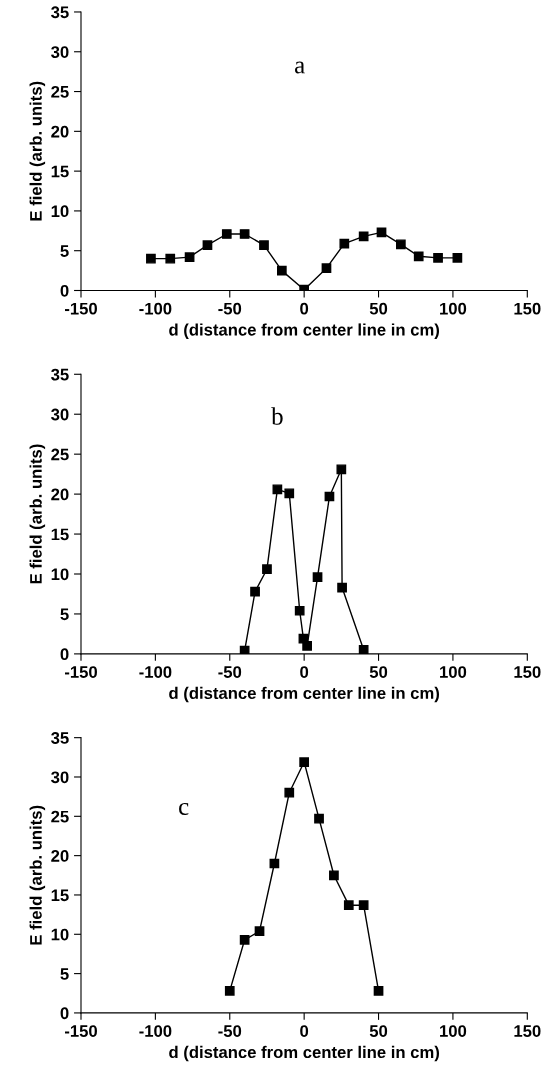  What do you see at coordinates (184, 808) in the screenshot?
I see `annotation: c` at bounding box center [184, 808].